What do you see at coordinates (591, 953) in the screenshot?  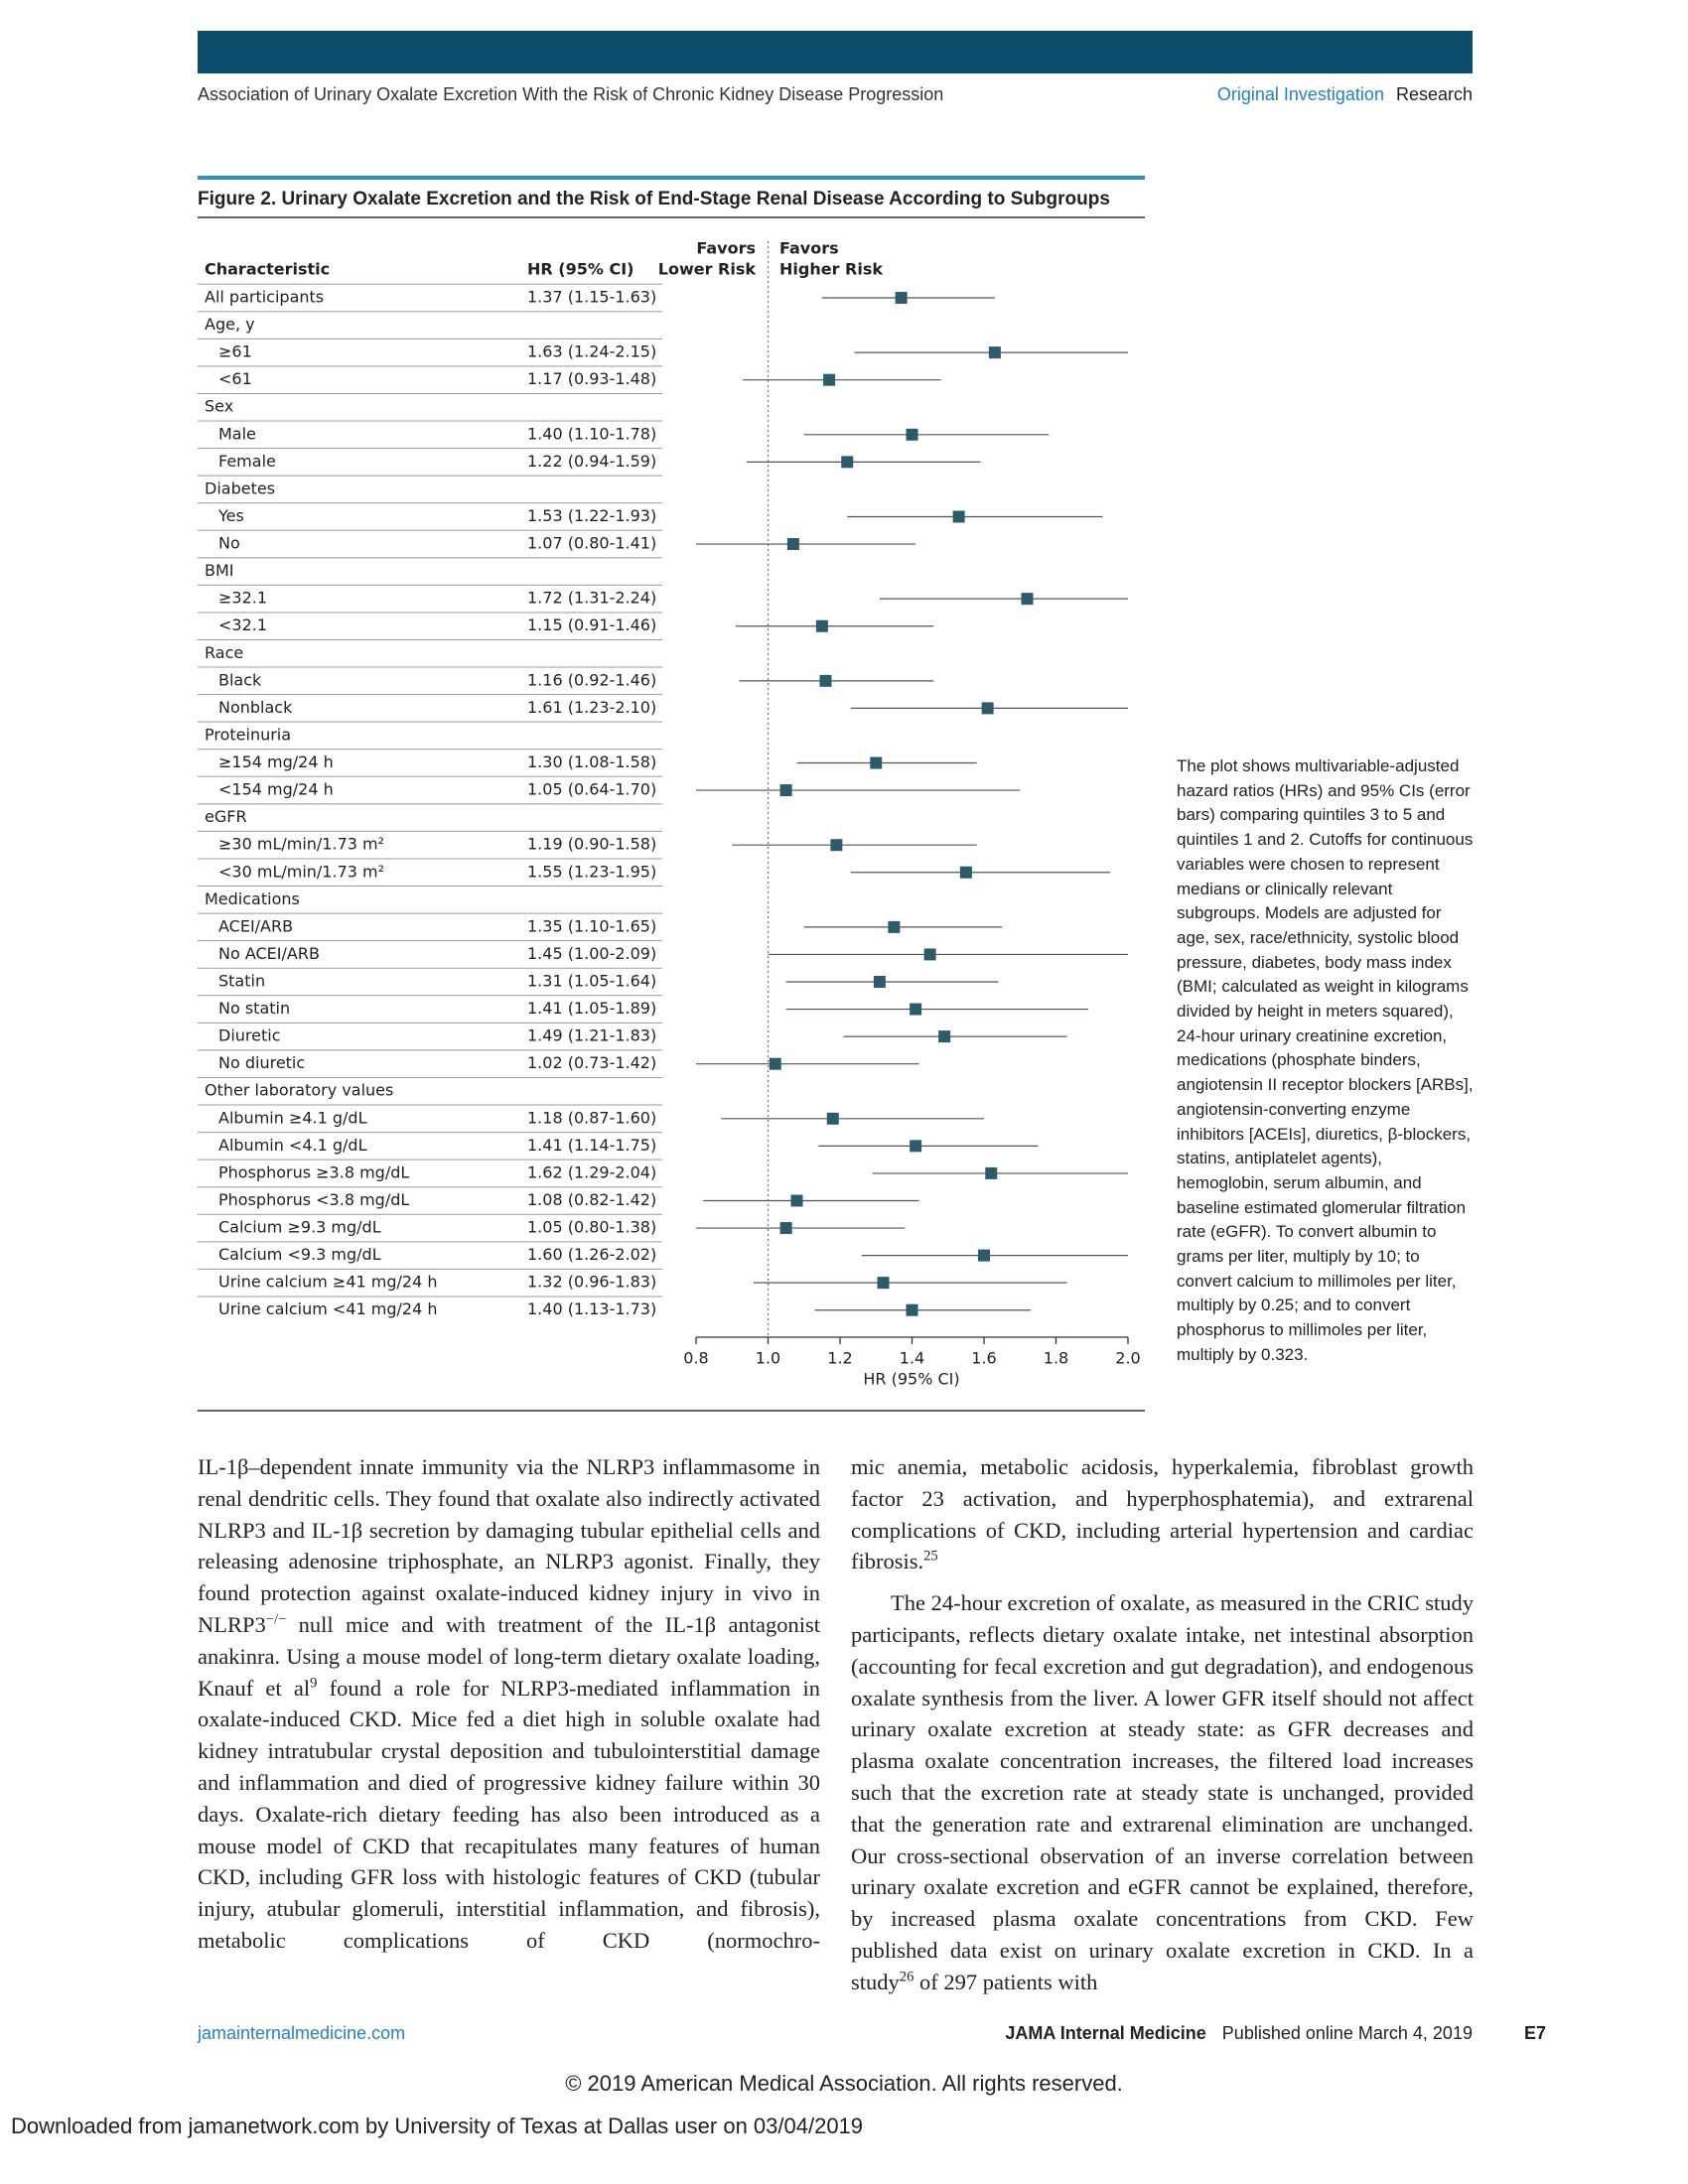 I see `hr-label: 1.45 (1.00-2.09)` at bounding box center [591, 953].